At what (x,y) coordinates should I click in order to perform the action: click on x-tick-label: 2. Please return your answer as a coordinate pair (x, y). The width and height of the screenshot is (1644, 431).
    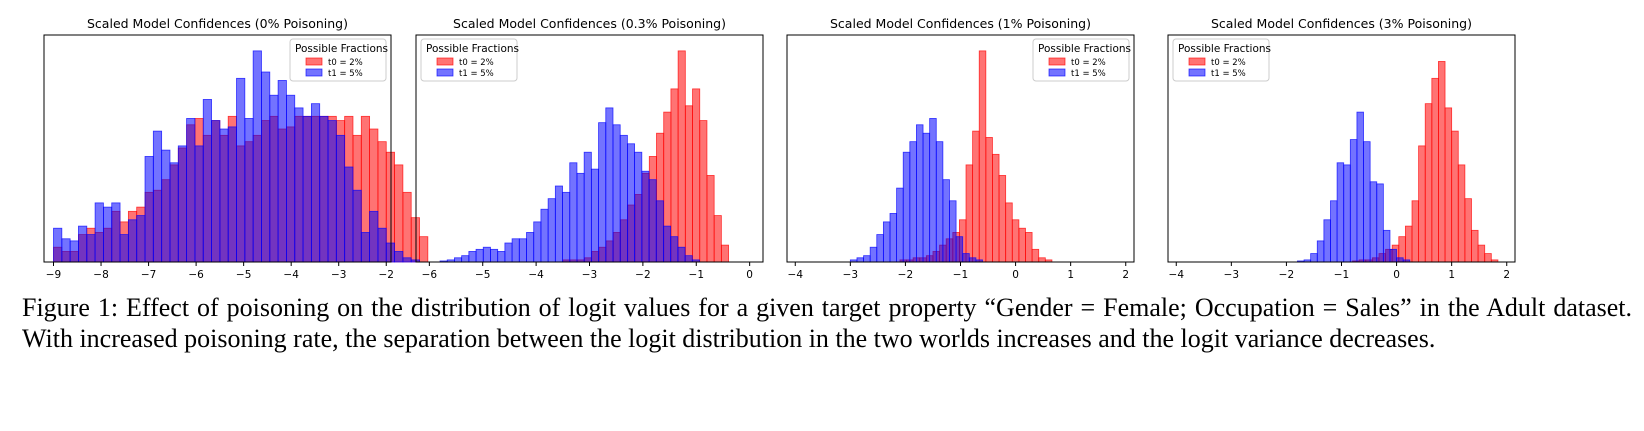
    Looking at the image, I should click on (1125, 275).